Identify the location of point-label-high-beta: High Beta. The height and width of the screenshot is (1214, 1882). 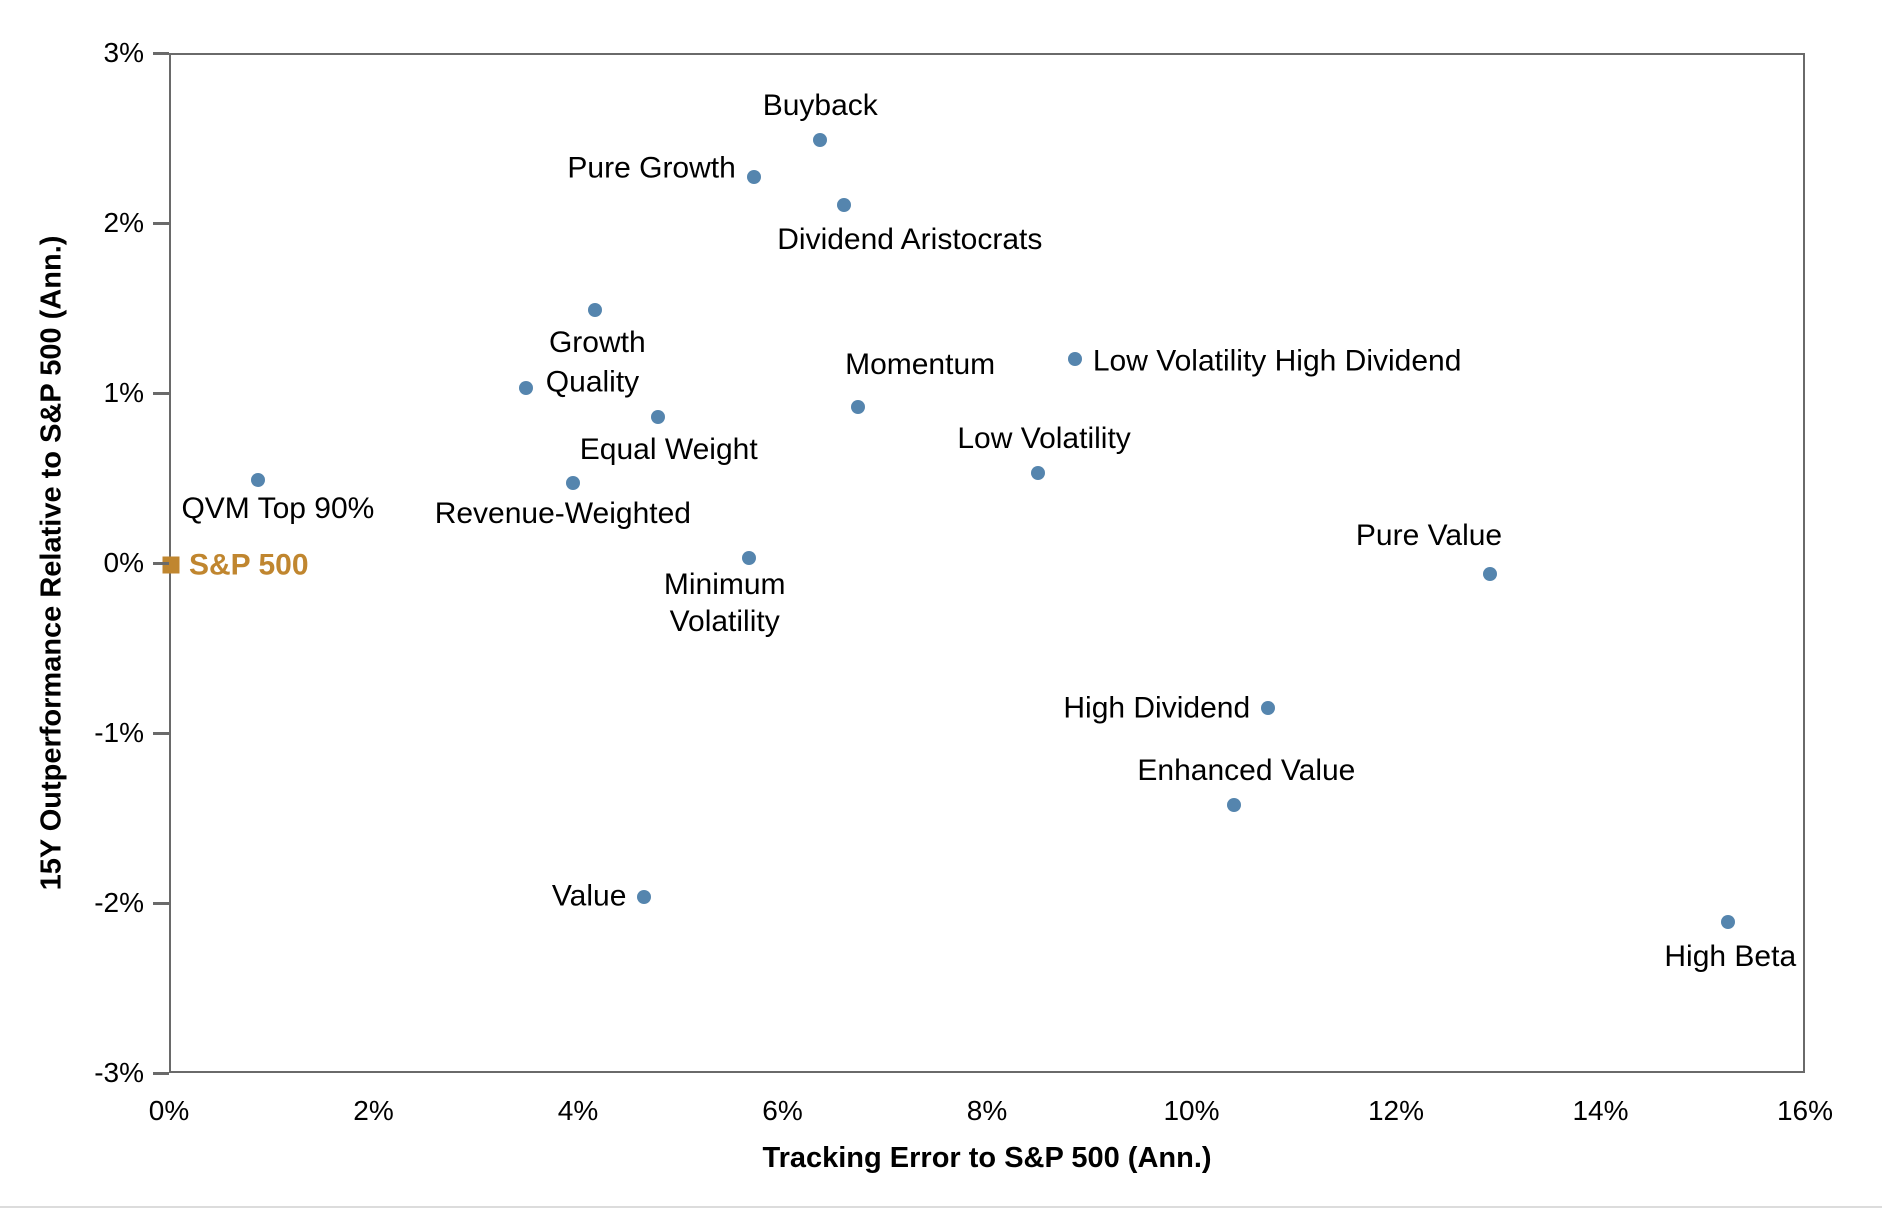
(1730, 956).